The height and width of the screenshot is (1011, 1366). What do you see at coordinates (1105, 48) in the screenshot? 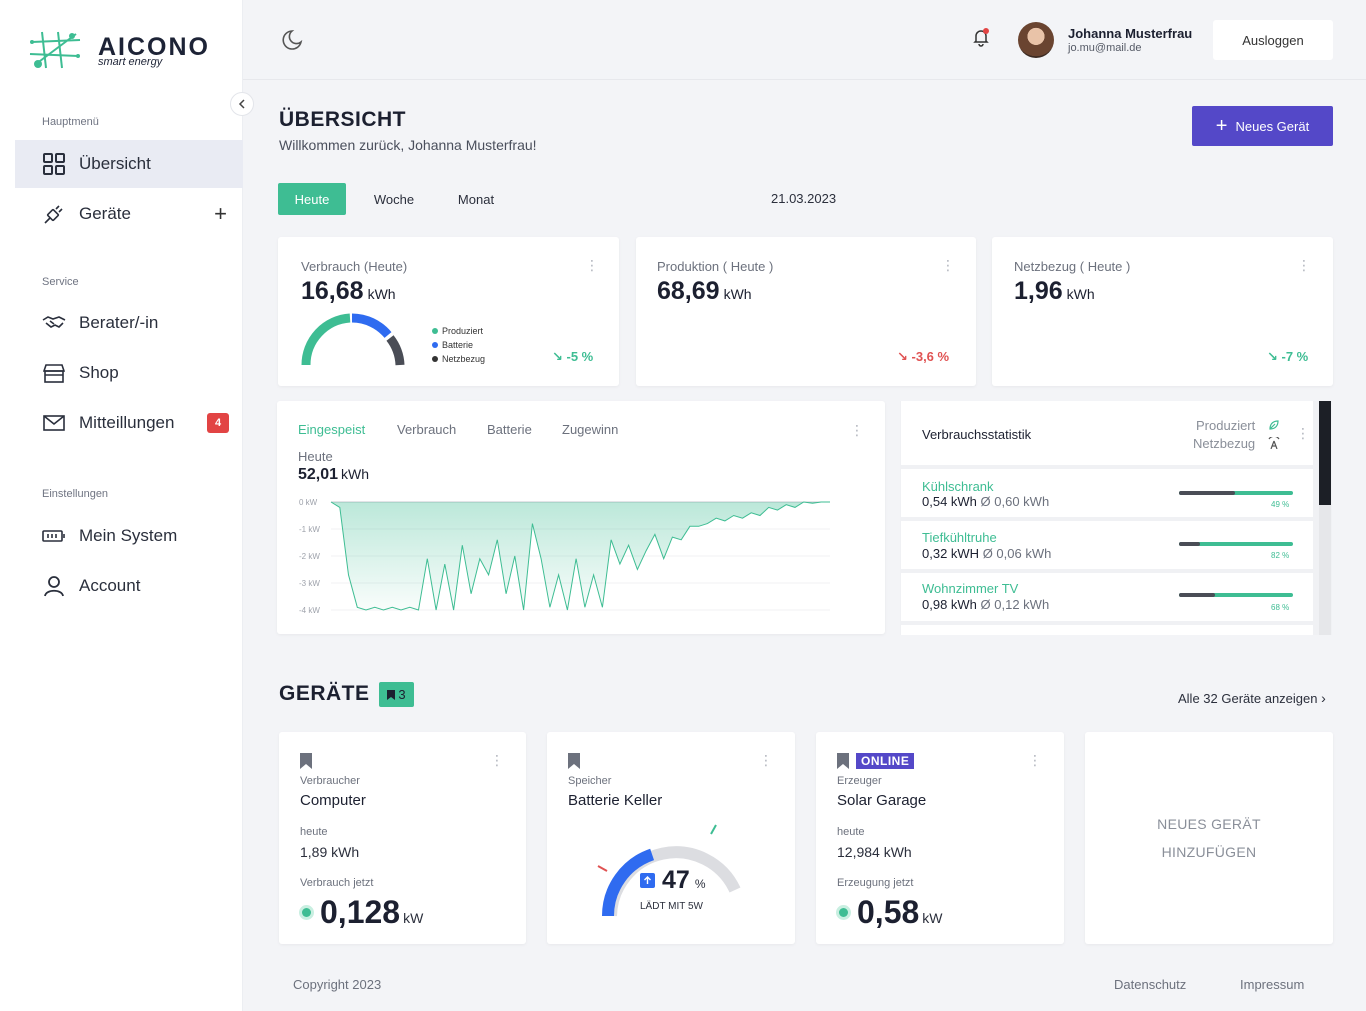
I see `user-email: jo.mu@mail.de` at bounding box center [1105, 48].